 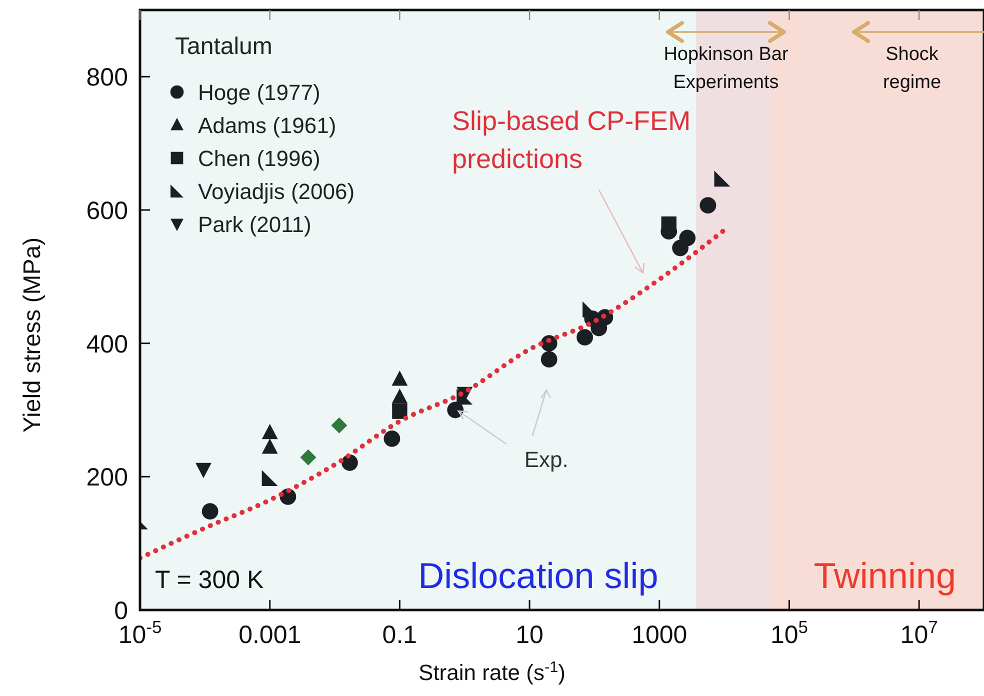 I want to click on annotation: T = 300 K, so click(x=209, y=580).